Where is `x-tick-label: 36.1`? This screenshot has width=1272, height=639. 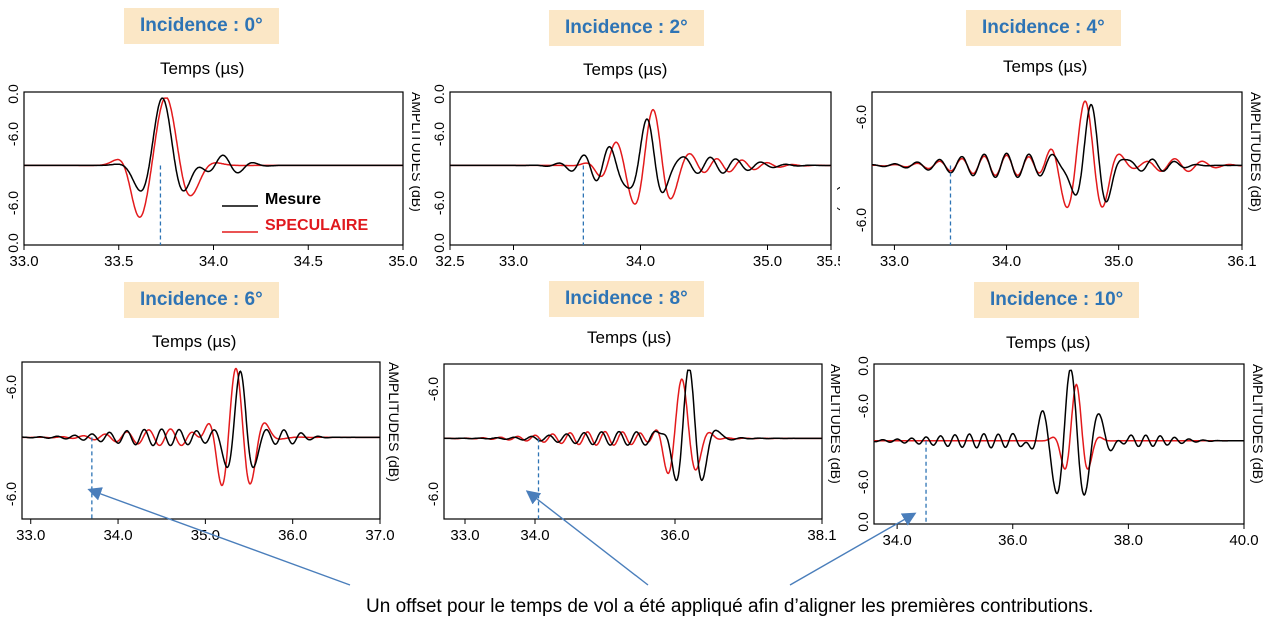 x-tick-label: 36.1 is located at coordinates (1241, 261).